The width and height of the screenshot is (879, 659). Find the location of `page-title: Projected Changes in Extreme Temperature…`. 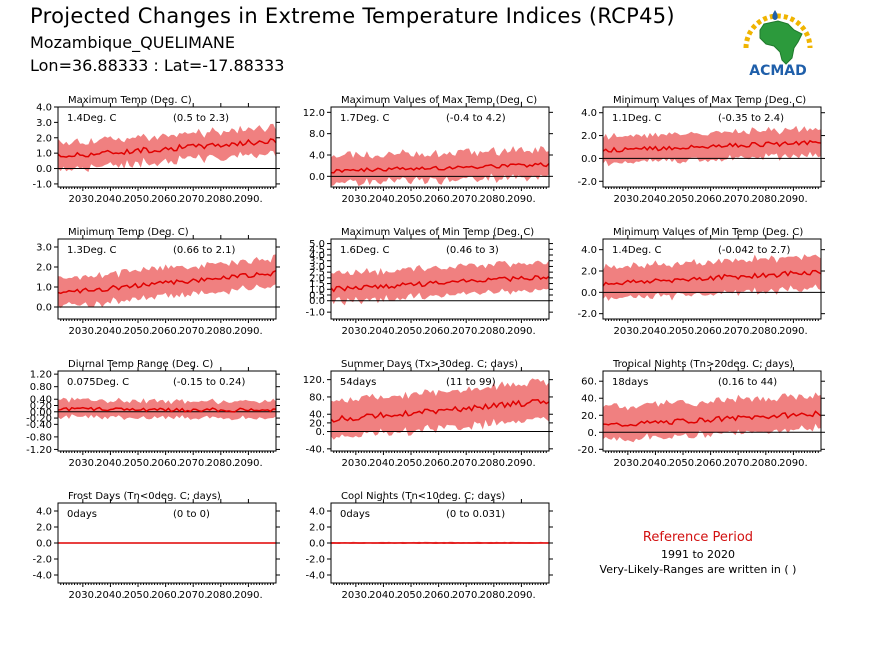

page-title: Projected Changes in Extreme Temperature… is located at coordinates (352, 16).